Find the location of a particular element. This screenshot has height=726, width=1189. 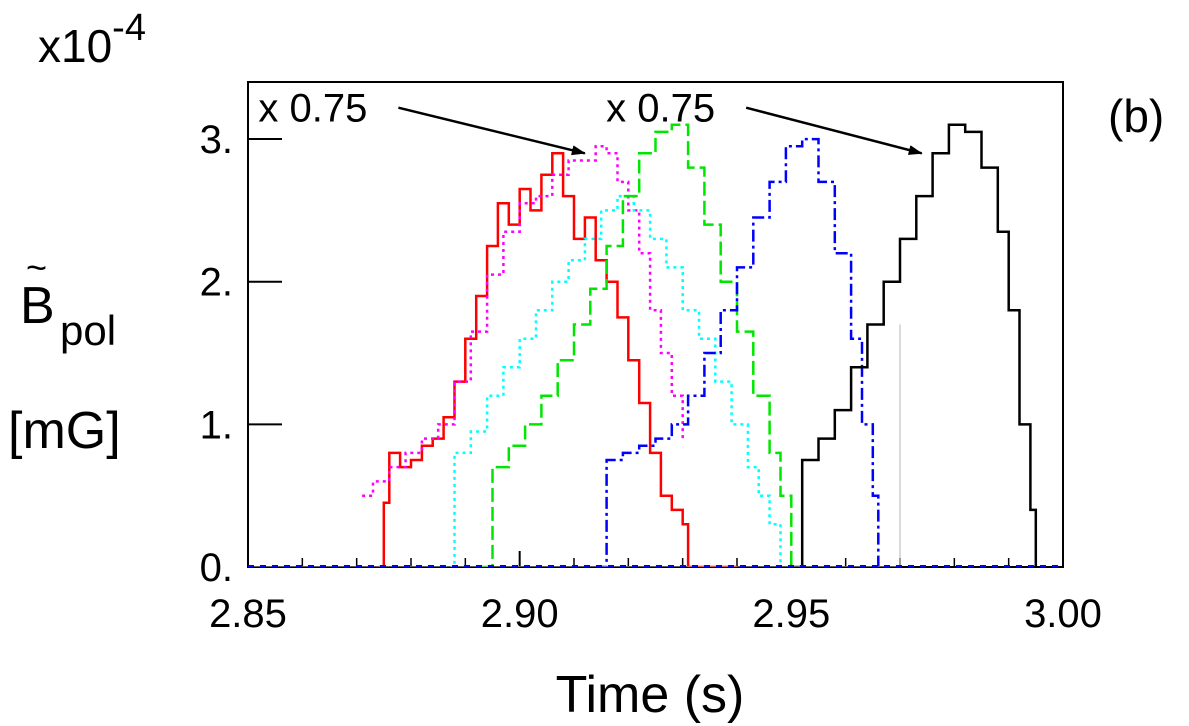

x-tick-label: 2.85 is located at coordinates (248, 614).